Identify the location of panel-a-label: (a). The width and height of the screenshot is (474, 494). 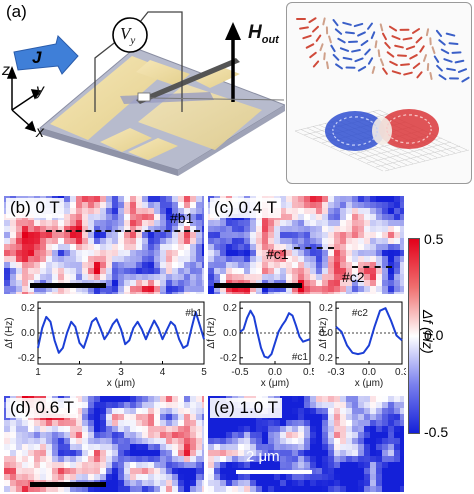
(16, 11).